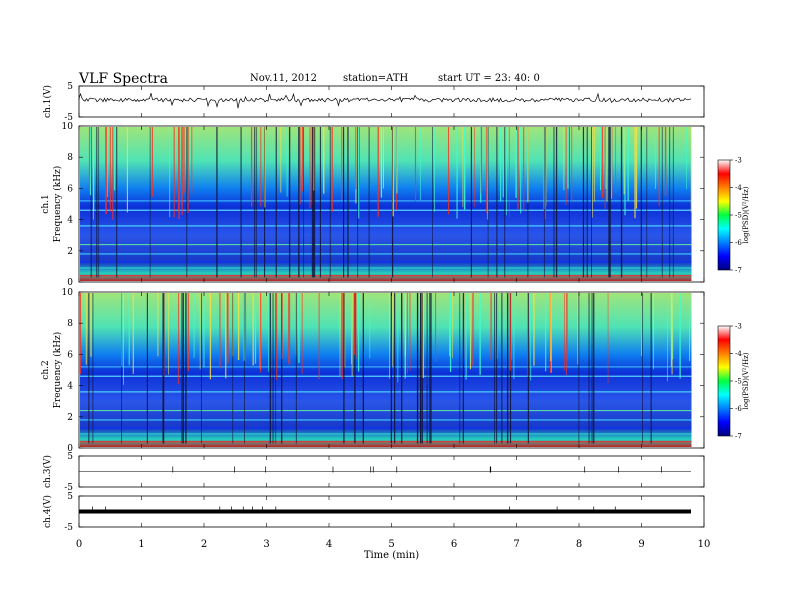 The height and width of the screenshot is (612, 792). I want to click on spec1-ylabel-channel: ch.1, so click(46, 203).